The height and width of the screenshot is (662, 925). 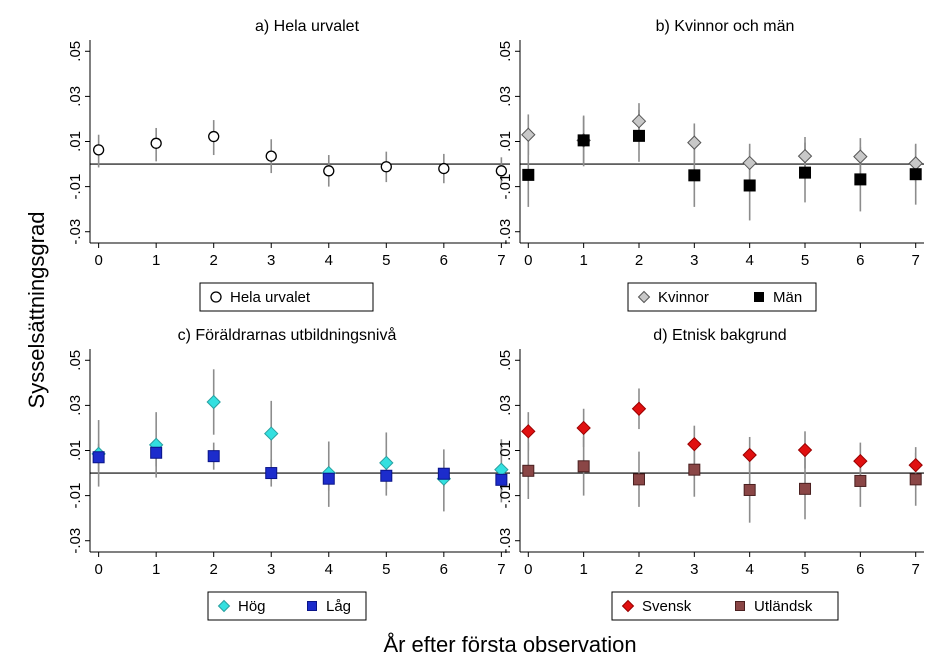 I want to click on x-axis-label: År efter första observation, so click(x=509, y=644).